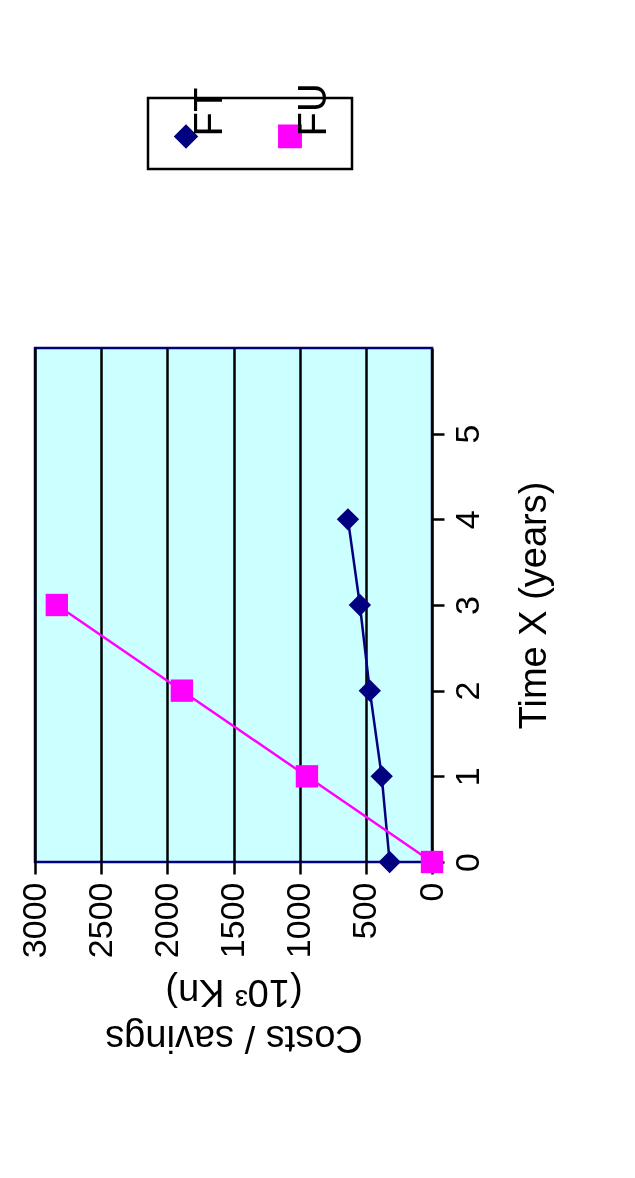 This screenshot has width=635, height=1178. I want to click on legend-label: FU, so click(312, 110).